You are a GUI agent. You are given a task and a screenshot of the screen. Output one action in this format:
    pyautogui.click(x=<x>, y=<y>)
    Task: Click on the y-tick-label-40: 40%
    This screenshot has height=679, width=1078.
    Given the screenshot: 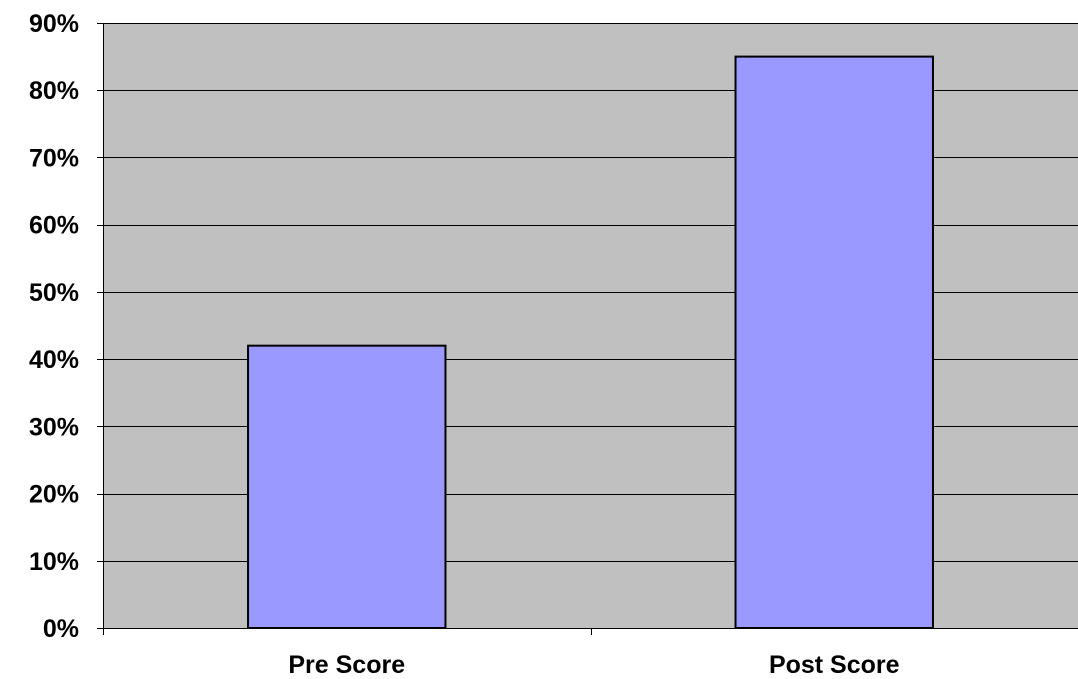 What is the action you would take?
    pyautogui.click(x=54, y=360)
    